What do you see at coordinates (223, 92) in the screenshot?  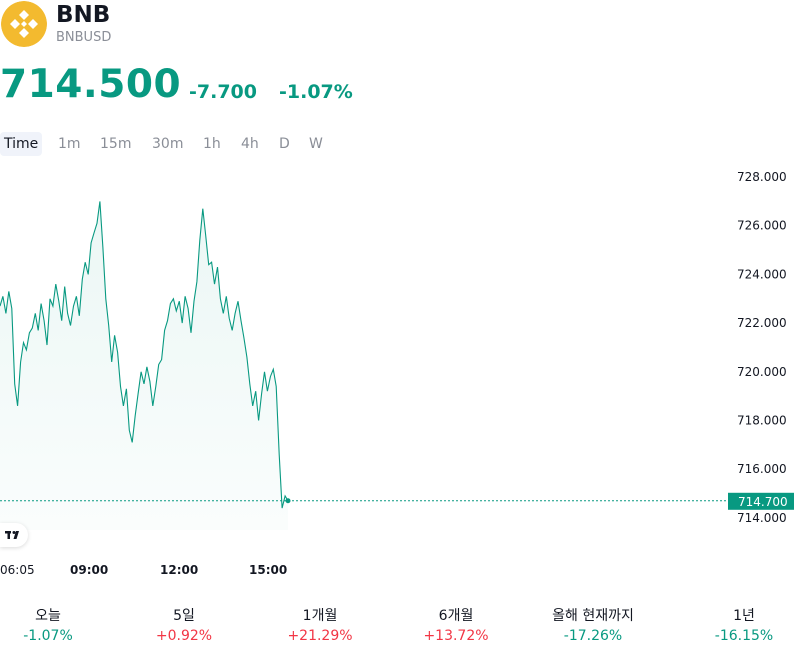 I see `price-change: -7.700` at bounding box center [223, 92].